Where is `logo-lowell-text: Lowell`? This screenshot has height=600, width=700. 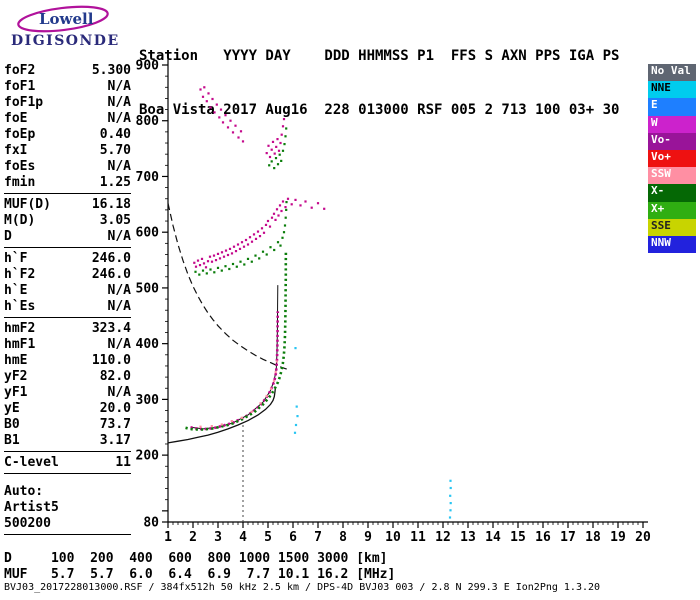
logo-lowell-text: Lowell is located at coordinates (66, 19).